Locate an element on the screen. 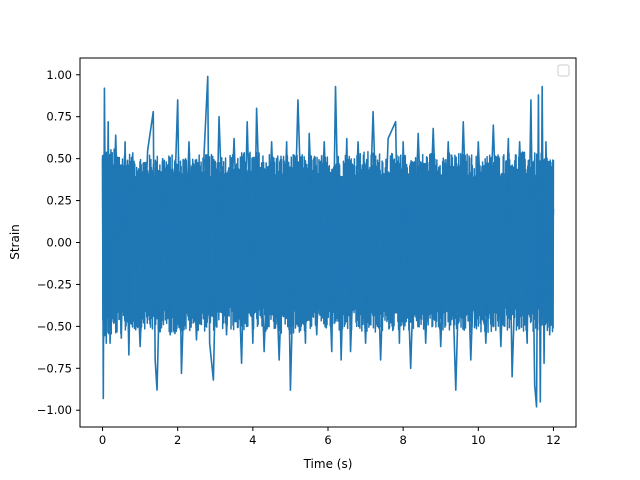 The image size is (640, 480). x-axis-label: Time (s) is located at coordinates (328, 464).